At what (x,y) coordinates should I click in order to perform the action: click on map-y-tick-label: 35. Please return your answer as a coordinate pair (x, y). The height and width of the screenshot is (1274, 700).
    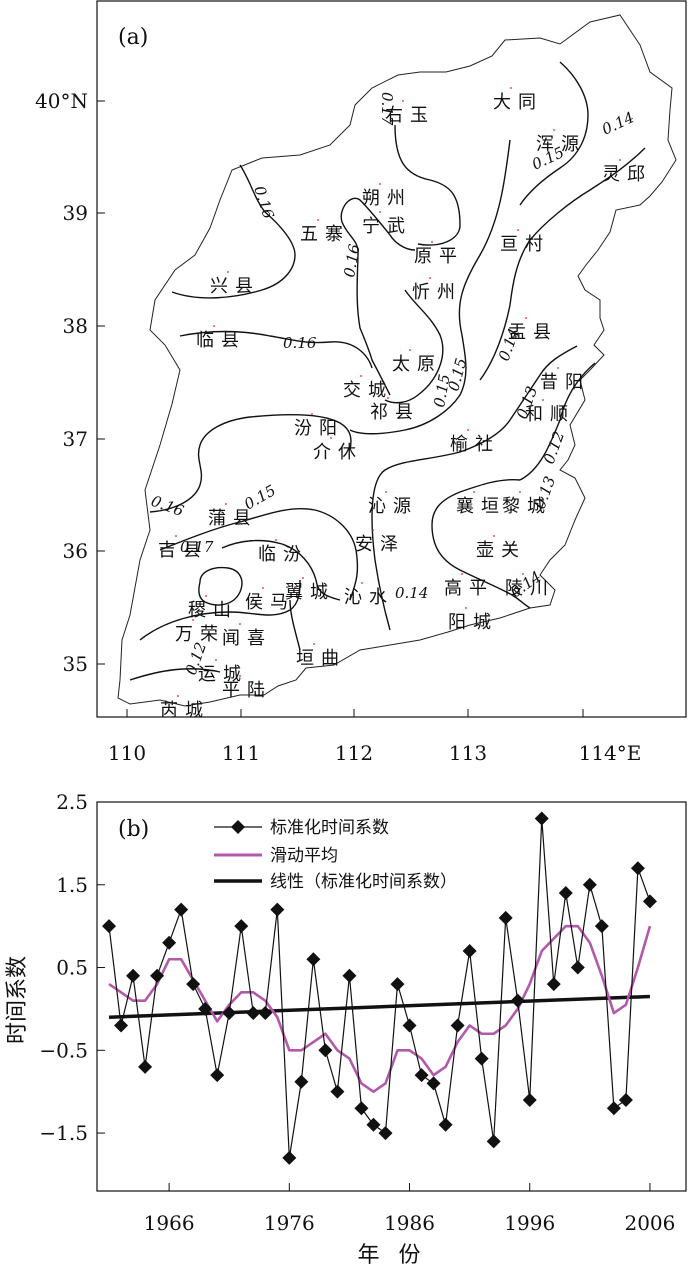
    Looking at the image, I should click on (75, 664).